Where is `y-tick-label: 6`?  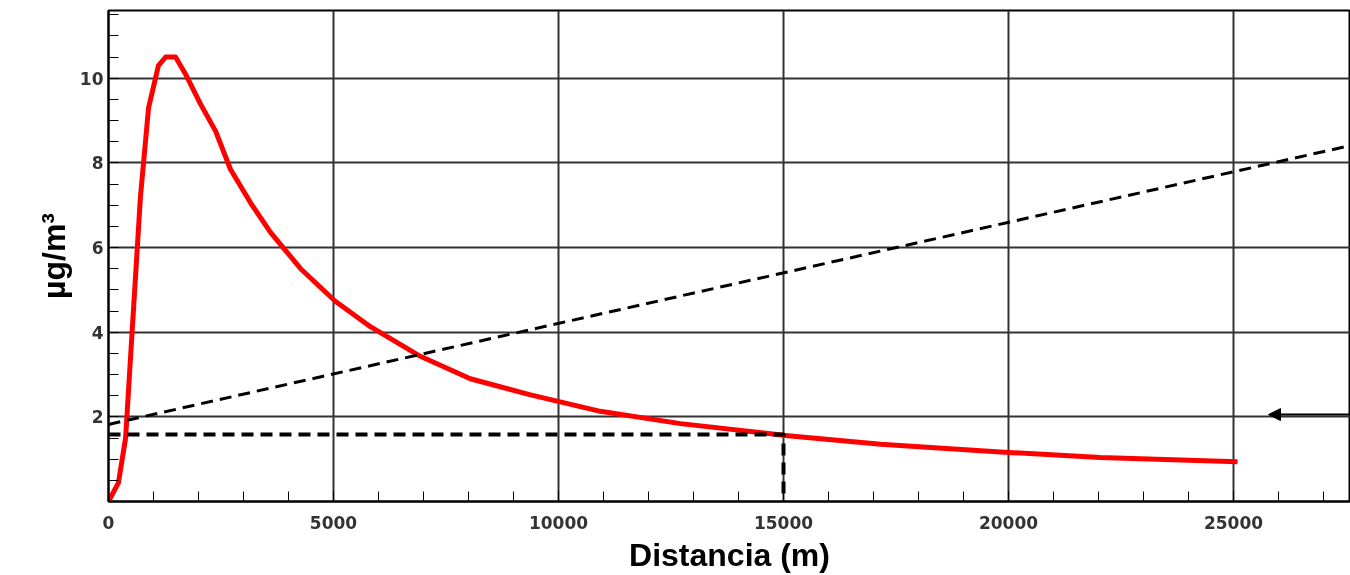
y-tick-label: 6 is located at coordinates (97, 248).